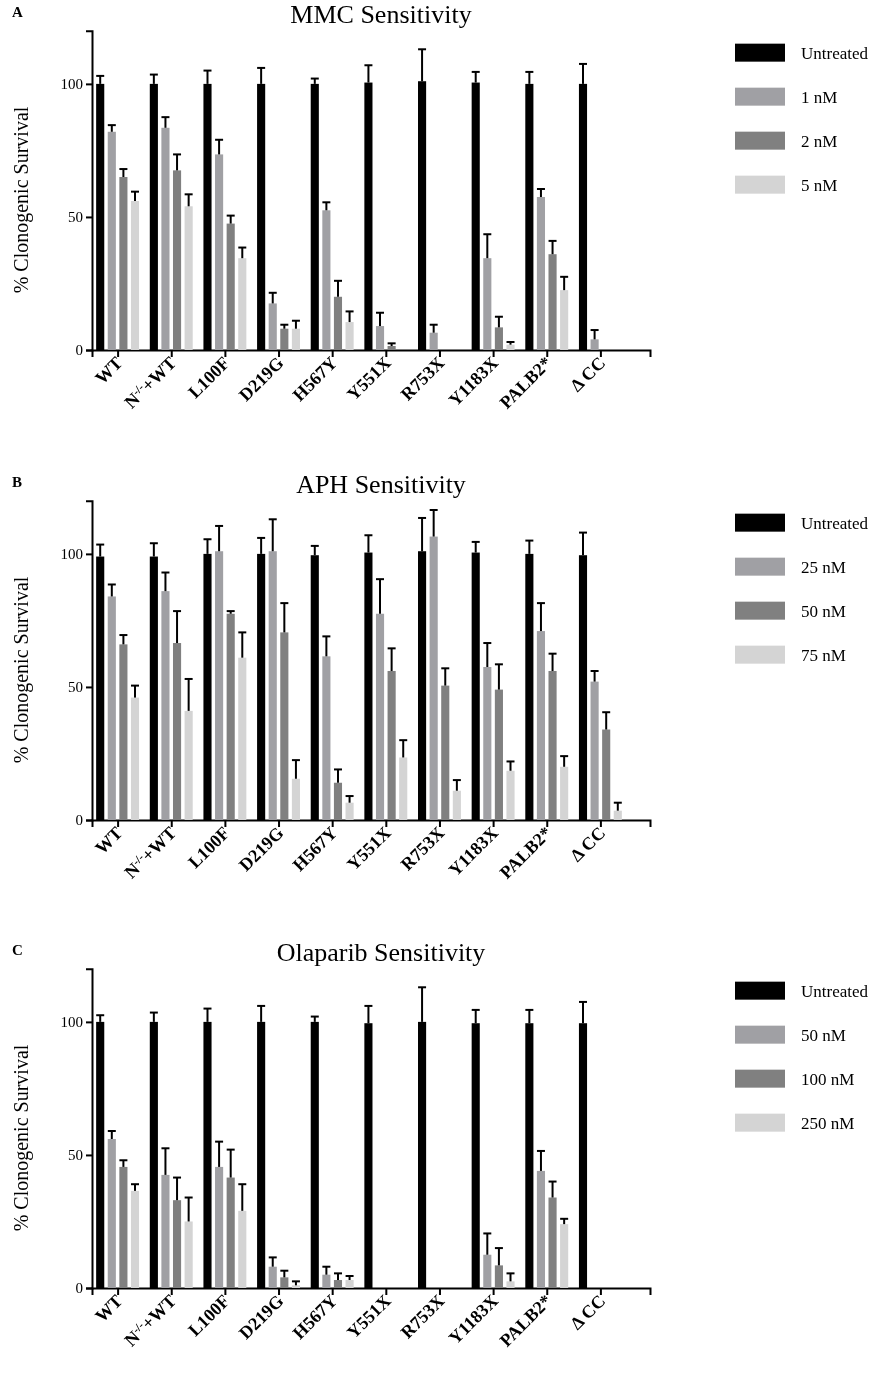  Describe the element at coordinates (381, 952) in the screenshot. I see `chart-title: Olaparib Sensitivity` at that location.